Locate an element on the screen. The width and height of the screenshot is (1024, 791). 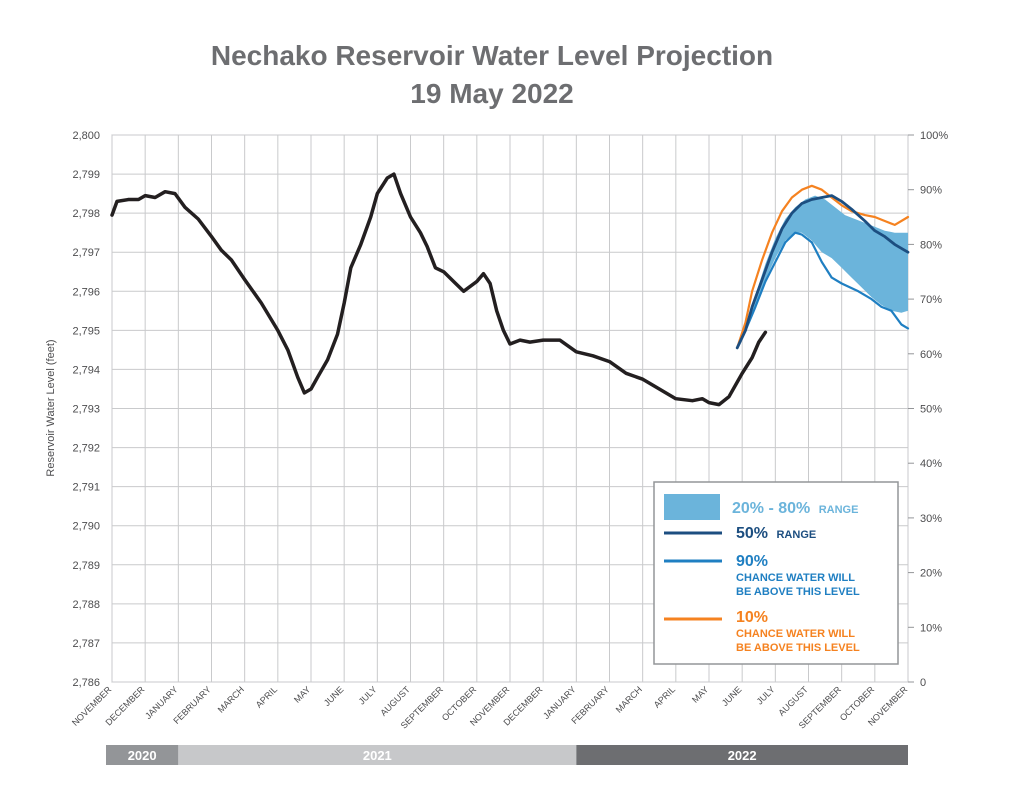
y-tick-label: 2,790 is located at coordinates (86, 527).